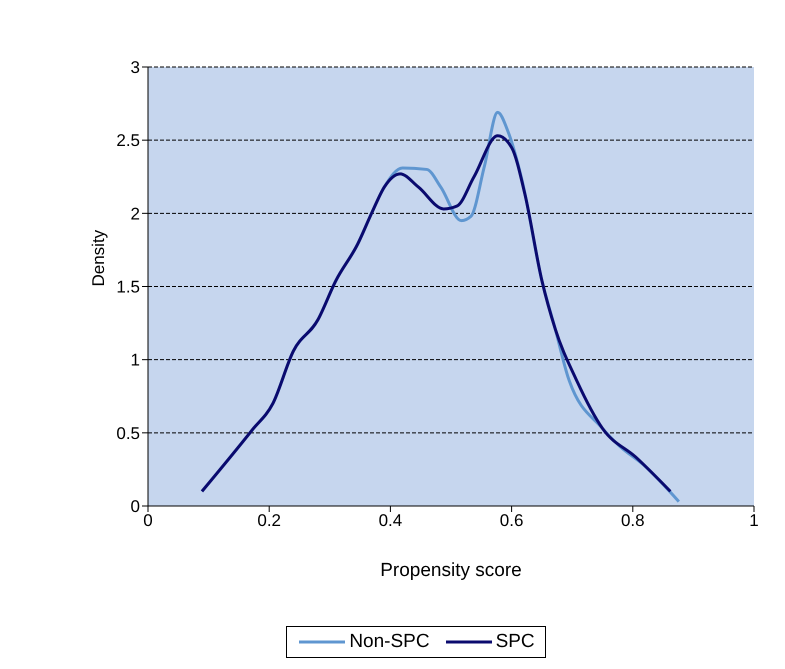  What do you see at coordinates (128, 140) in the screenshot?
I see `y-tick-label: 2.5` at bounding box center [128, 140].